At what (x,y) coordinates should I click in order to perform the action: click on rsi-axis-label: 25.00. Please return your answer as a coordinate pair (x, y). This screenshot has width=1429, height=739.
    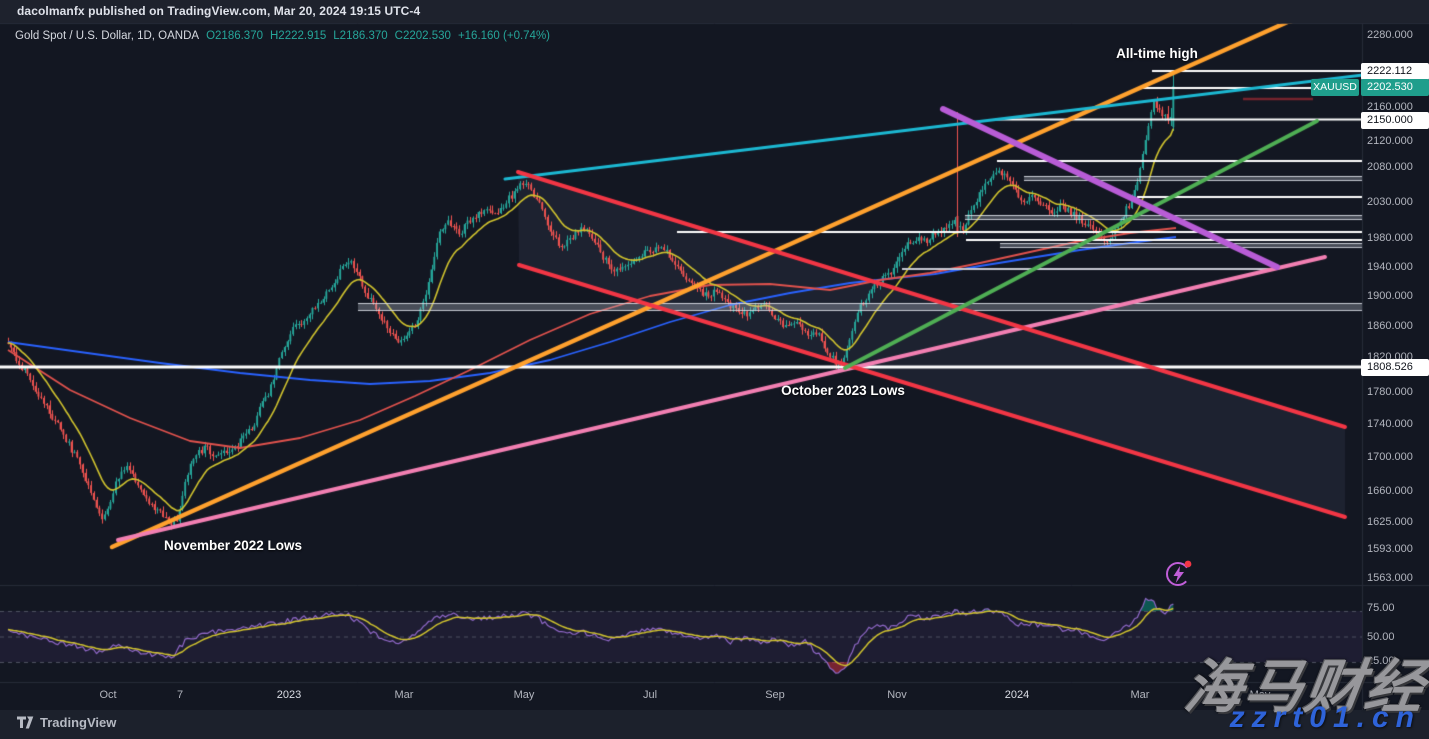
    Looking at the image, I should click on (1381, 661).